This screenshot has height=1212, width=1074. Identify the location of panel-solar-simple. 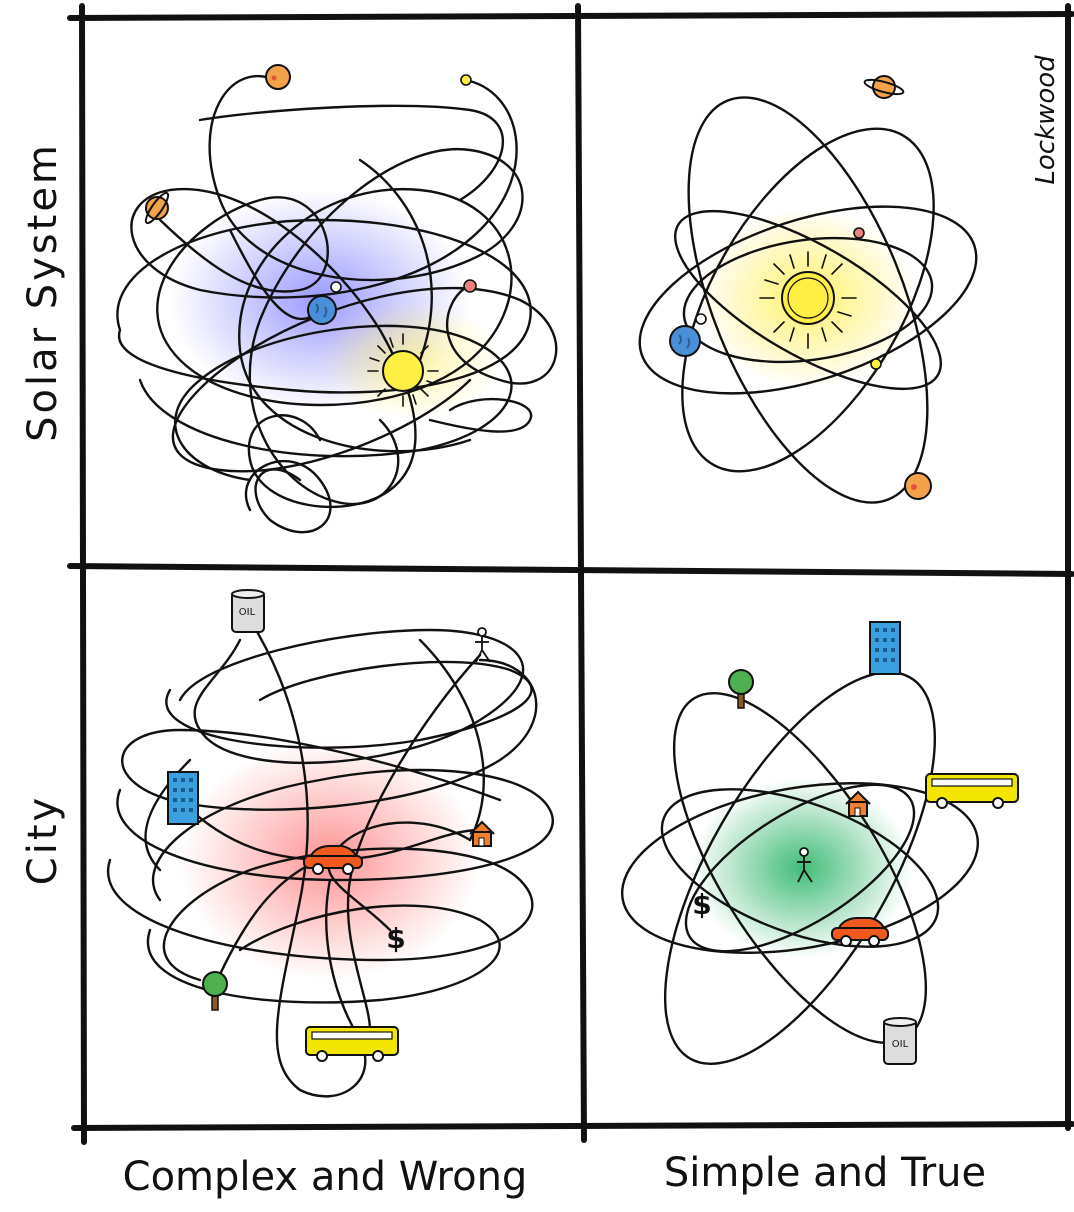
(808, 289).